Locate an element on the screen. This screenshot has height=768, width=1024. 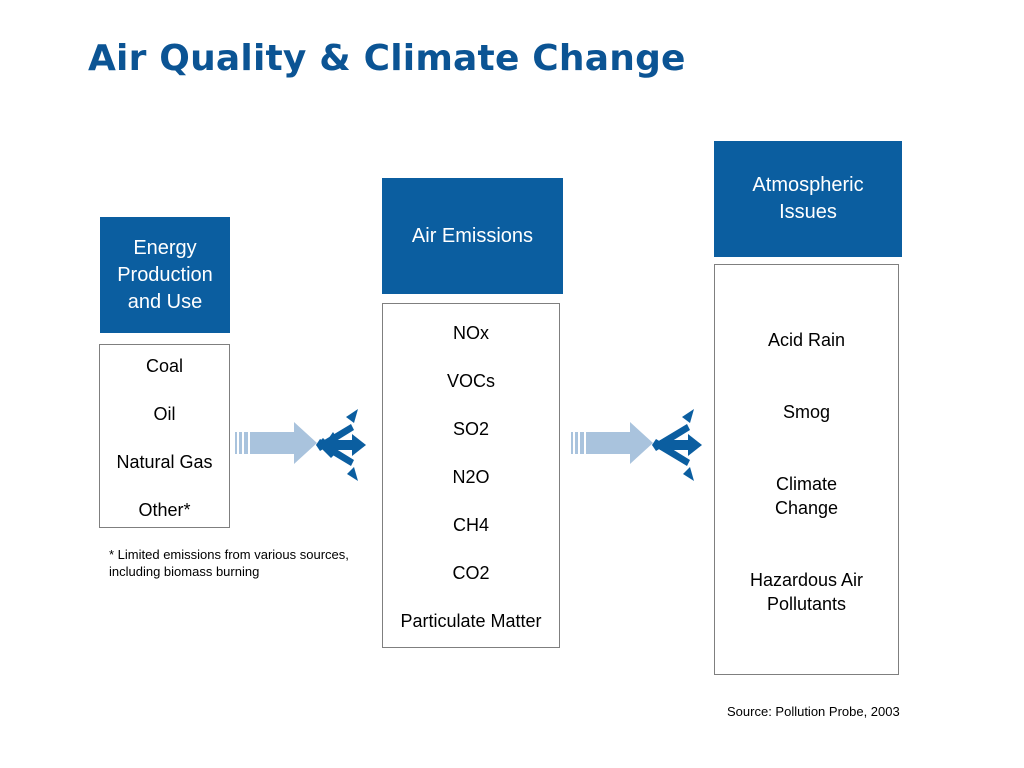
emissions-item-co2: CO2 is located at coordinates (471, 573).